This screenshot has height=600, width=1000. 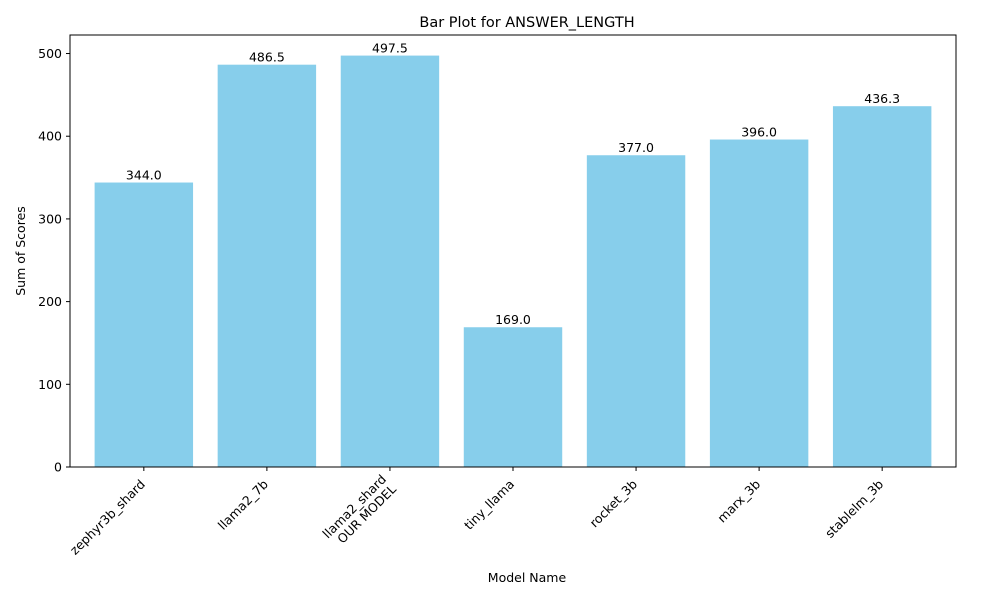 I want to click on y-tick-label: 200, so click(x=50, y=301).